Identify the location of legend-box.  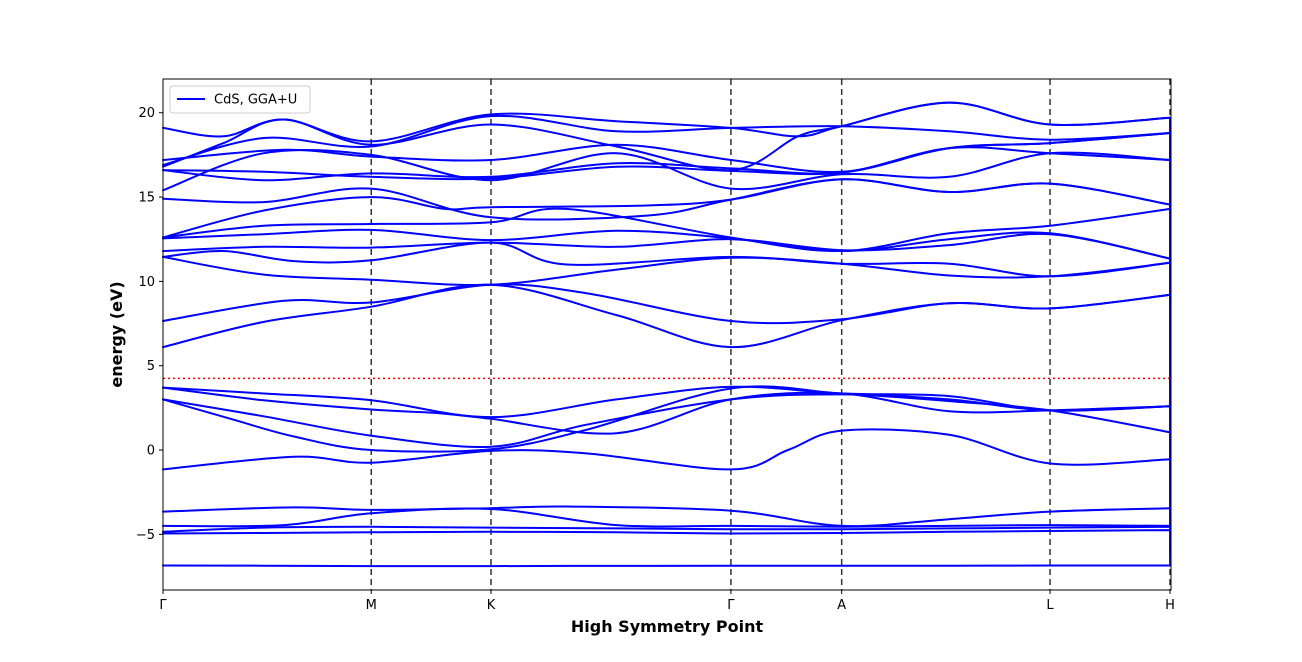
(240, 99).